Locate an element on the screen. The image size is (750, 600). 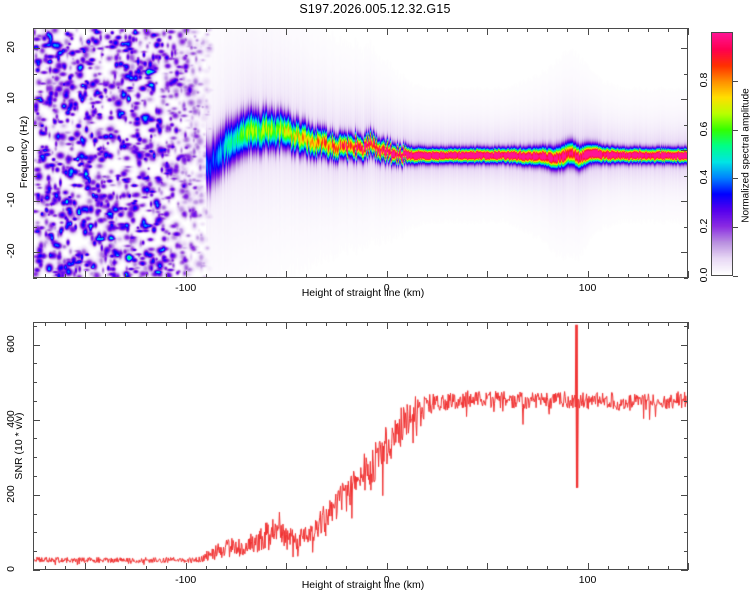
colorbar is located at coordinates (722, 154).